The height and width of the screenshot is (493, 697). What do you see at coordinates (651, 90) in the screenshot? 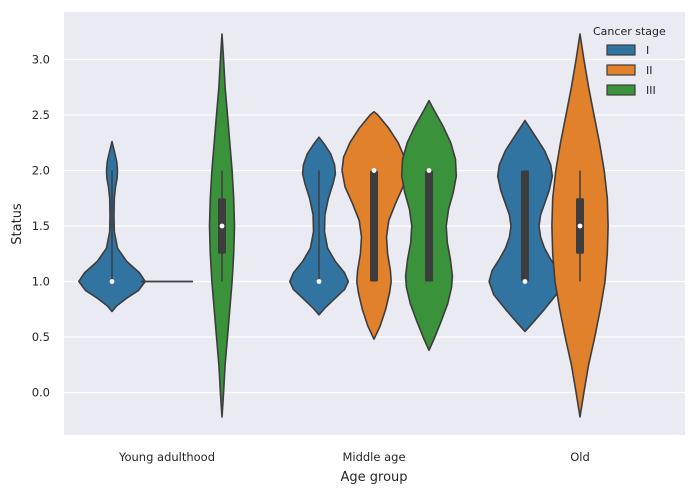
I see `legend-label: III` at bounding box center [651, 90].